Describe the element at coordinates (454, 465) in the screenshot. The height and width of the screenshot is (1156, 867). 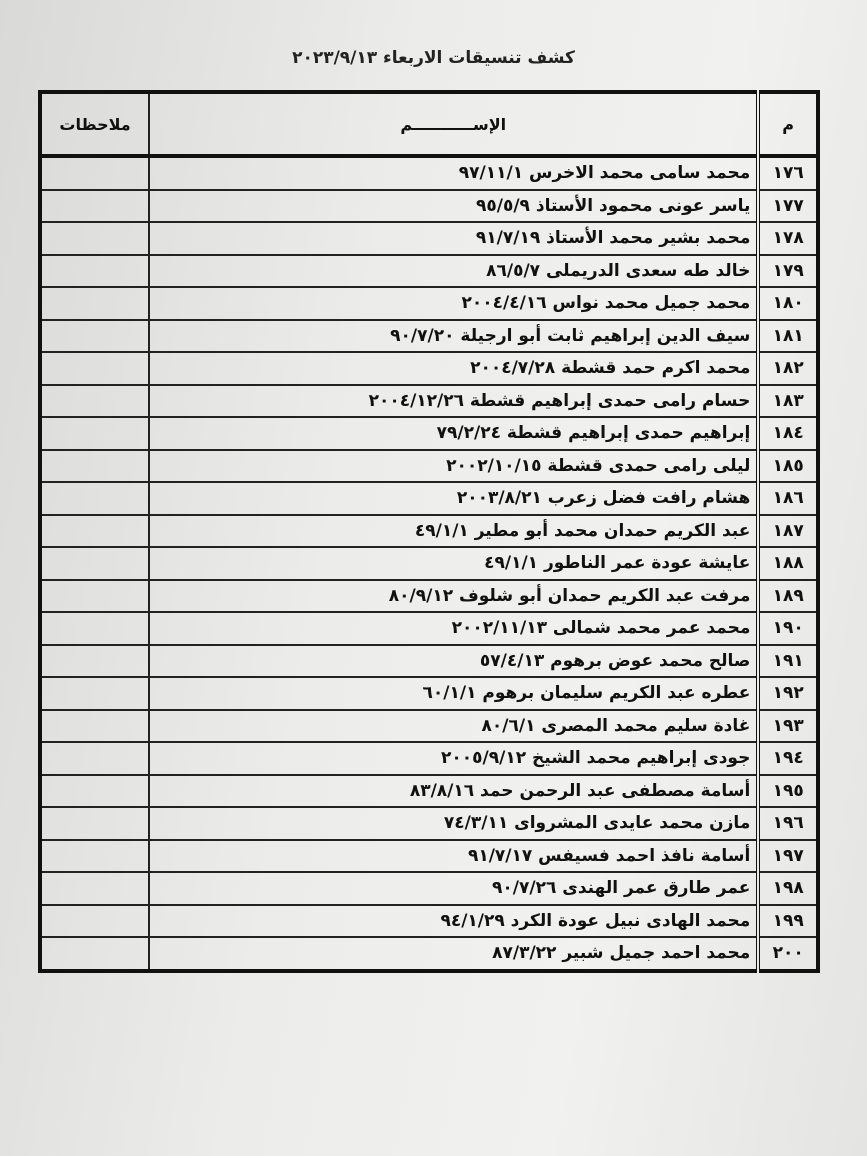
I see `row-name: ليلى رامى حمدى قشطة ٢٠٠٢/١٠/١٥` at that location.